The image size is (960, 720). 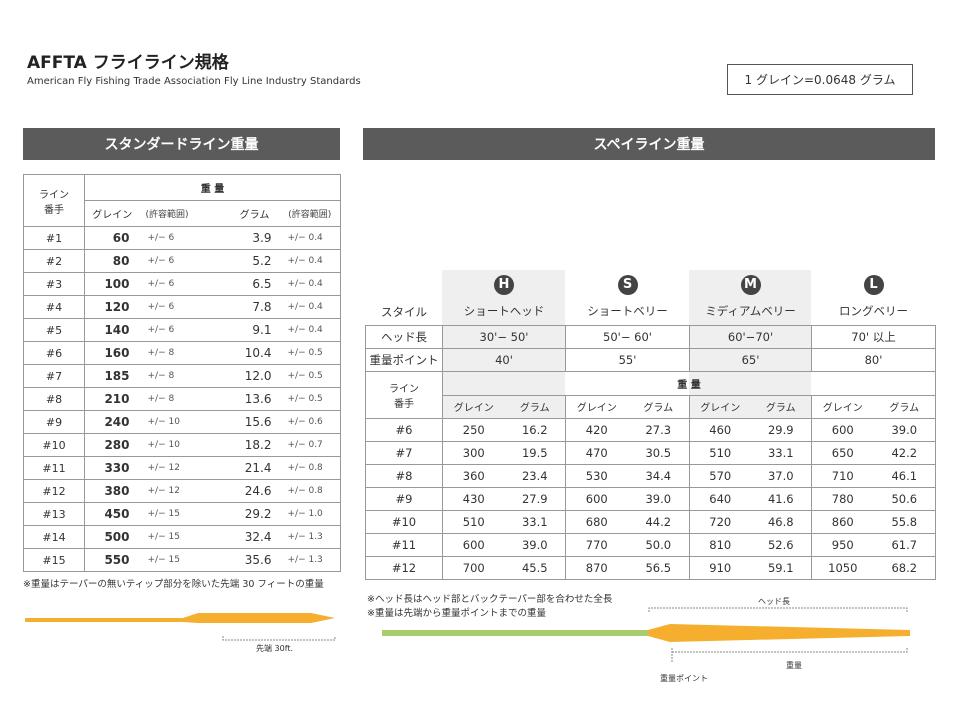 What do you see at coordinates (182, 514) in the screenshot?
I see `table-row: #13 450 +/− 15 29.2 +/− 1.0` at bounding box center [182, 514].